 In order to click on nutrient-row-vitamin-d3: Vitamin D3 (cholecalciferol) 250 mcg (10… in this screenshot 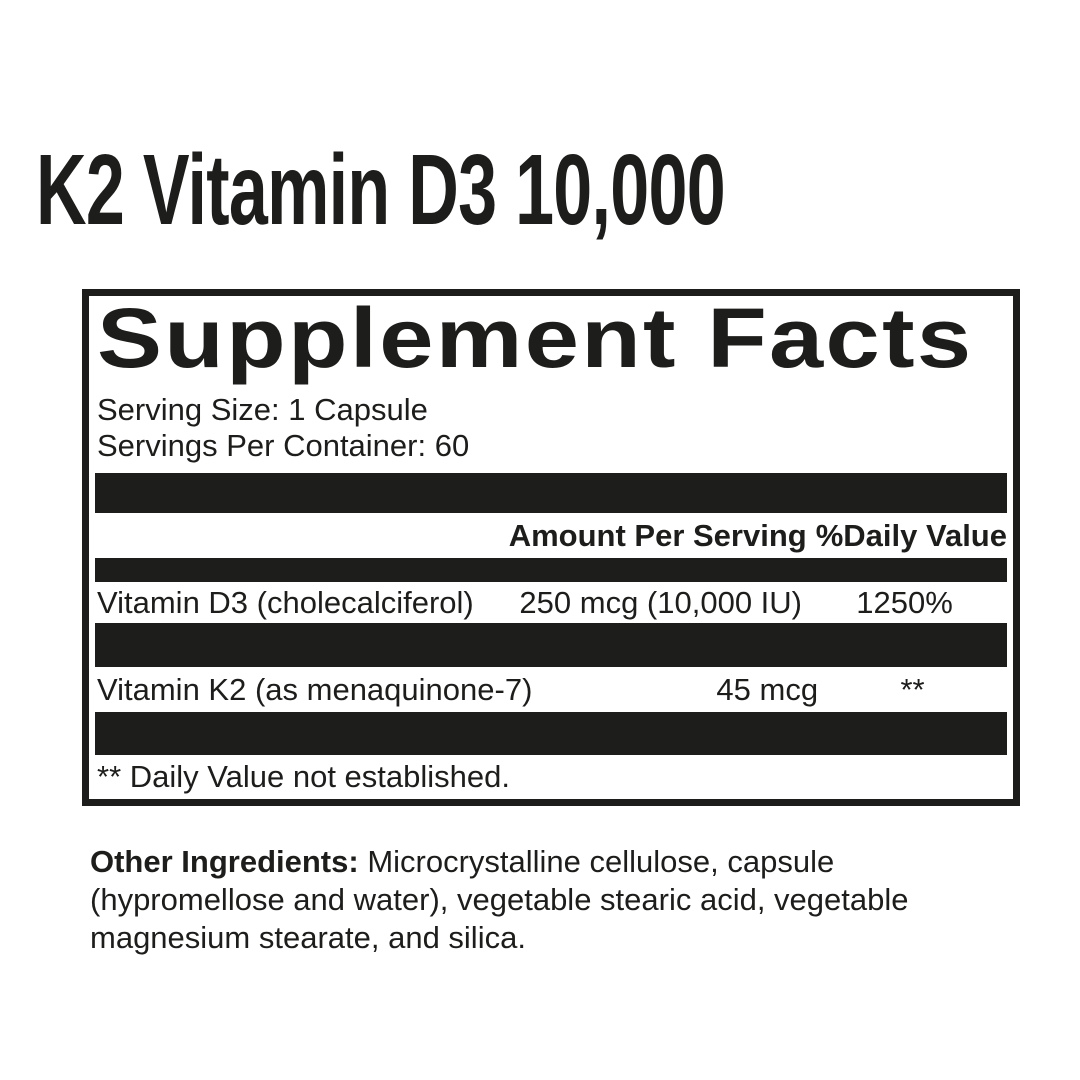, I will do `click(551, 602)`.